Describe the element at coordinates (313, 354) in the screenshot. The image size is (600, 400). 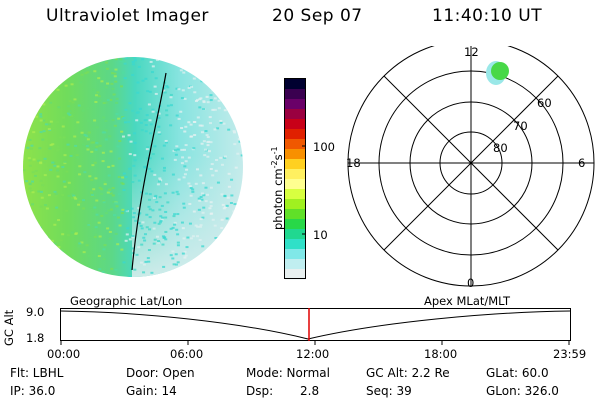
I see `x-tick-1200: 12:00` at that location.